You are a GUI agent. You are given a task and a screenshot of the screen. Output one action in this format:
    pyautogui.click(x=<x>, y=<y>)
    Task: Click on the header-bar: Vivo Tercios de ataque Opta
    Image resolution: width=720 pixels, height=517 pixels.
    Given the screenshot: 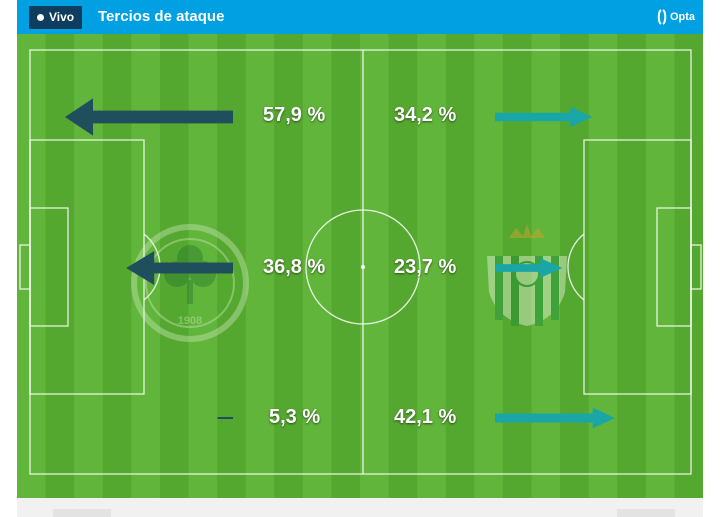 What is the action you would take?
    pyautogui.click(x=360, y=17)
    